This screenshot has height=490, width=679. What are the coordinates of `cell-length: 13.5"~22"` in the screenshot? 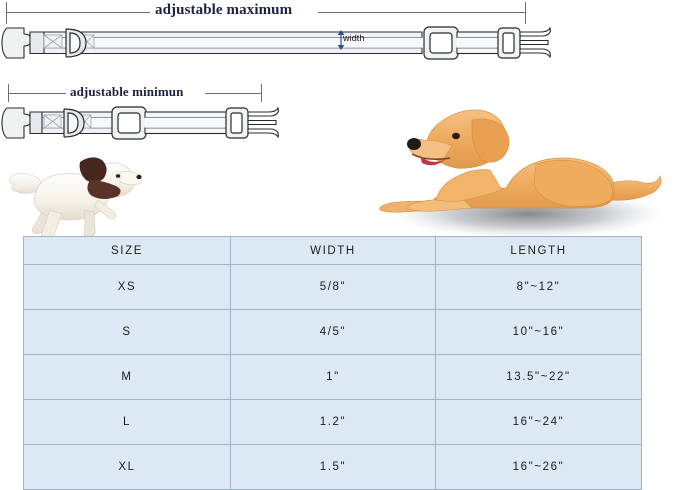 It's located at (538, 377).